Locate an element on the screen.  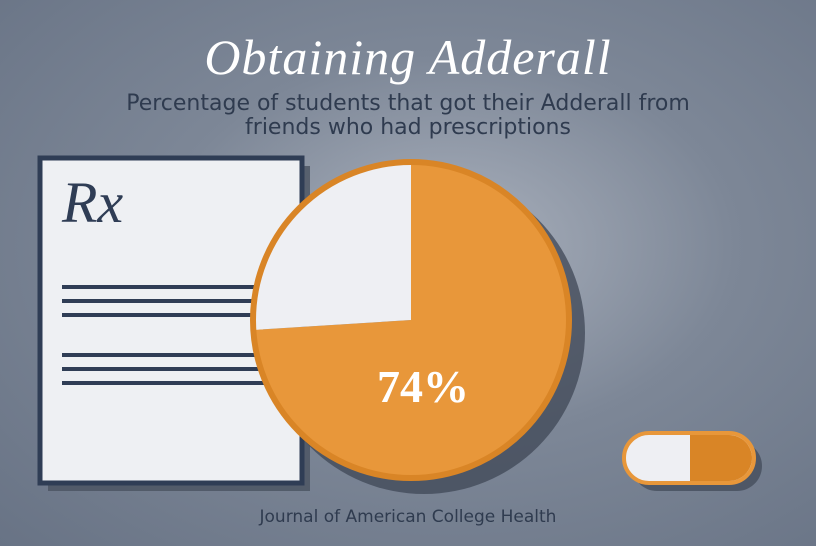
pill-half is located at coordinates (721, 458).